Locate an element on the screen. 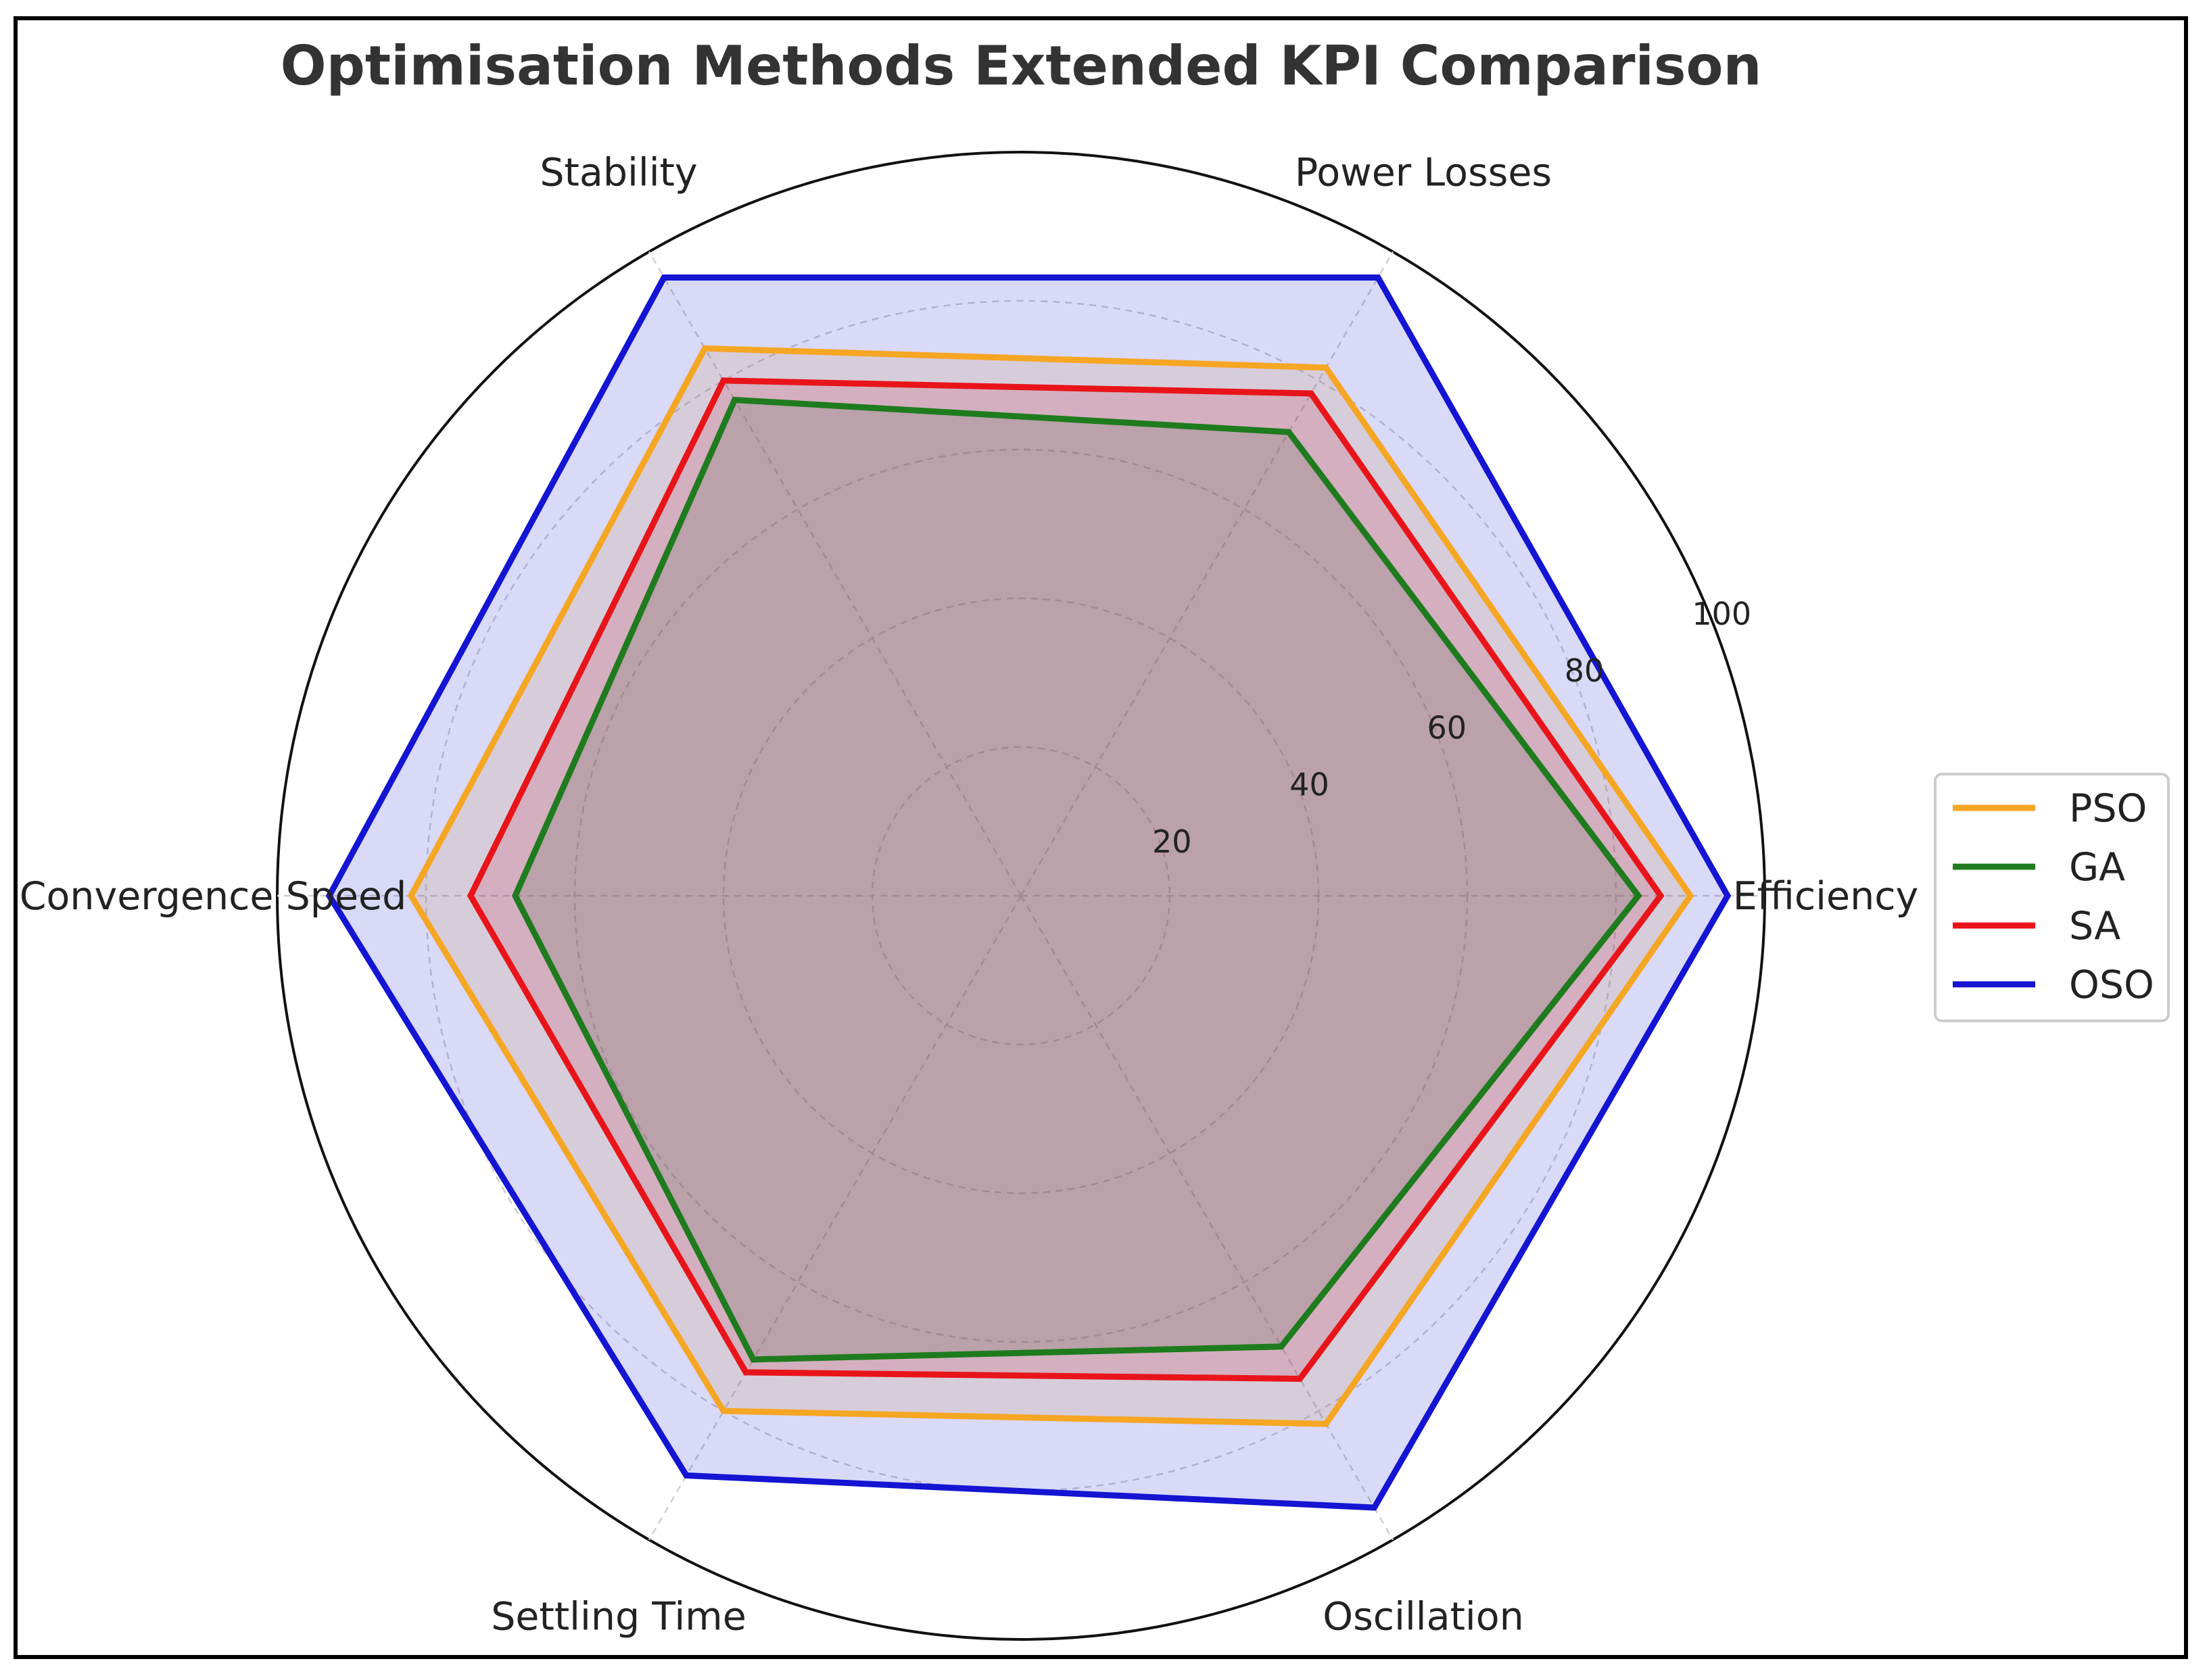 This screenshot has height=1680, width=2209. category-label-oscillation: Oscillation is located at coordinates (1423, 1617).